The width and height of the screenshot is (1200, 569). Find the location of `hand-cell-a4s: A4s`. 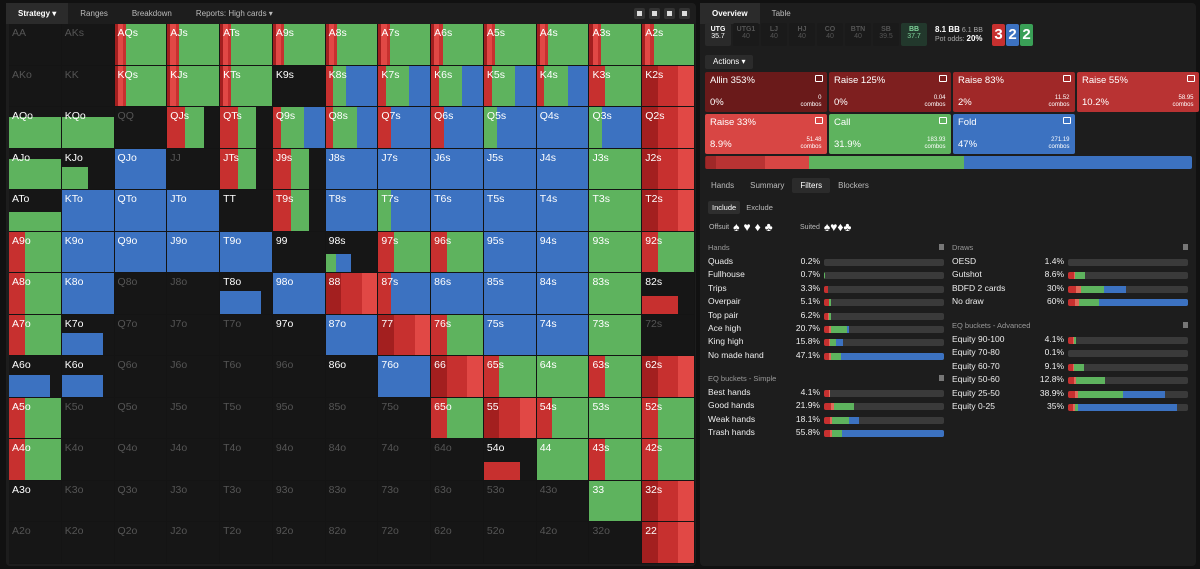

hand-cell-a4s: A4s is located at coordinates (563, 45).